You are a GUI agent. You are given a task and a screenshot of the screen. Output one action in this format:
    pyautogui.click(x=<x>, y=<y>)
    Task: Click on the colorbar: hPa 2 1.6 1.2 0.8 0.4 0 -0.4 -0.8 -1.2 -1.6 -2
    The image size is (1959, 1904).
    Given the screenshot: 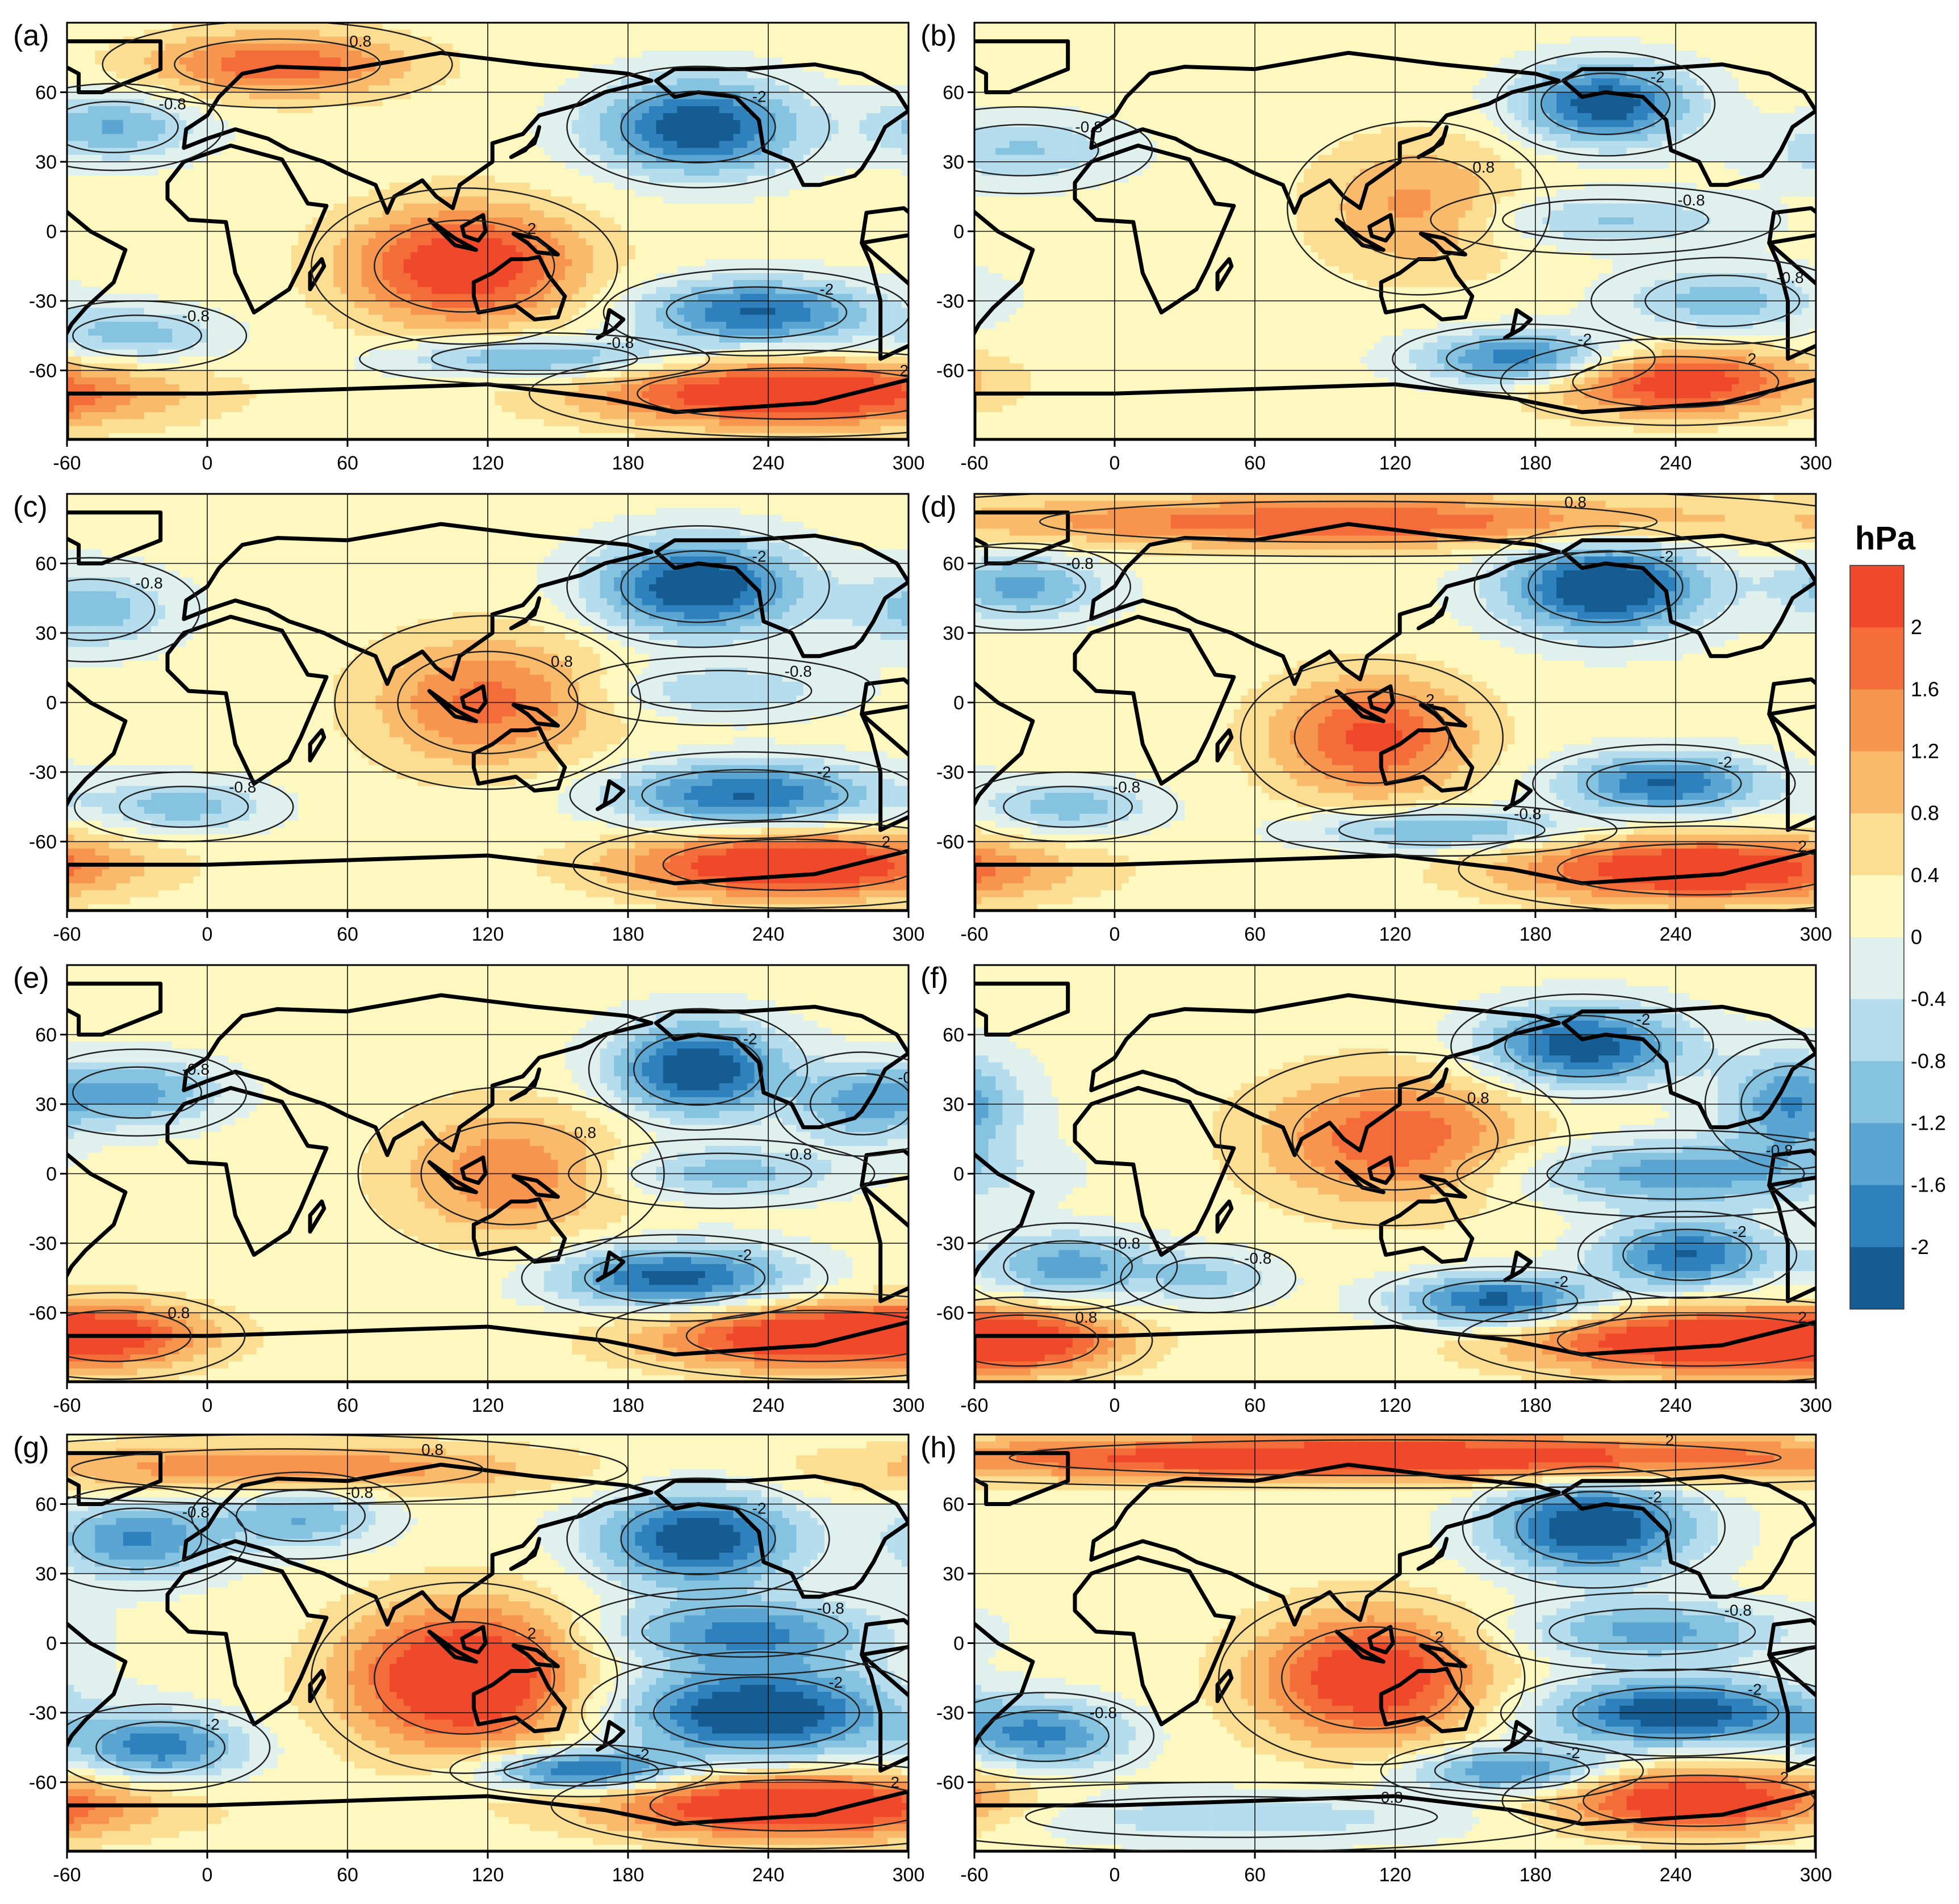 What is the action you would take?
    pyautogui.click(x=1897, y=915)
    